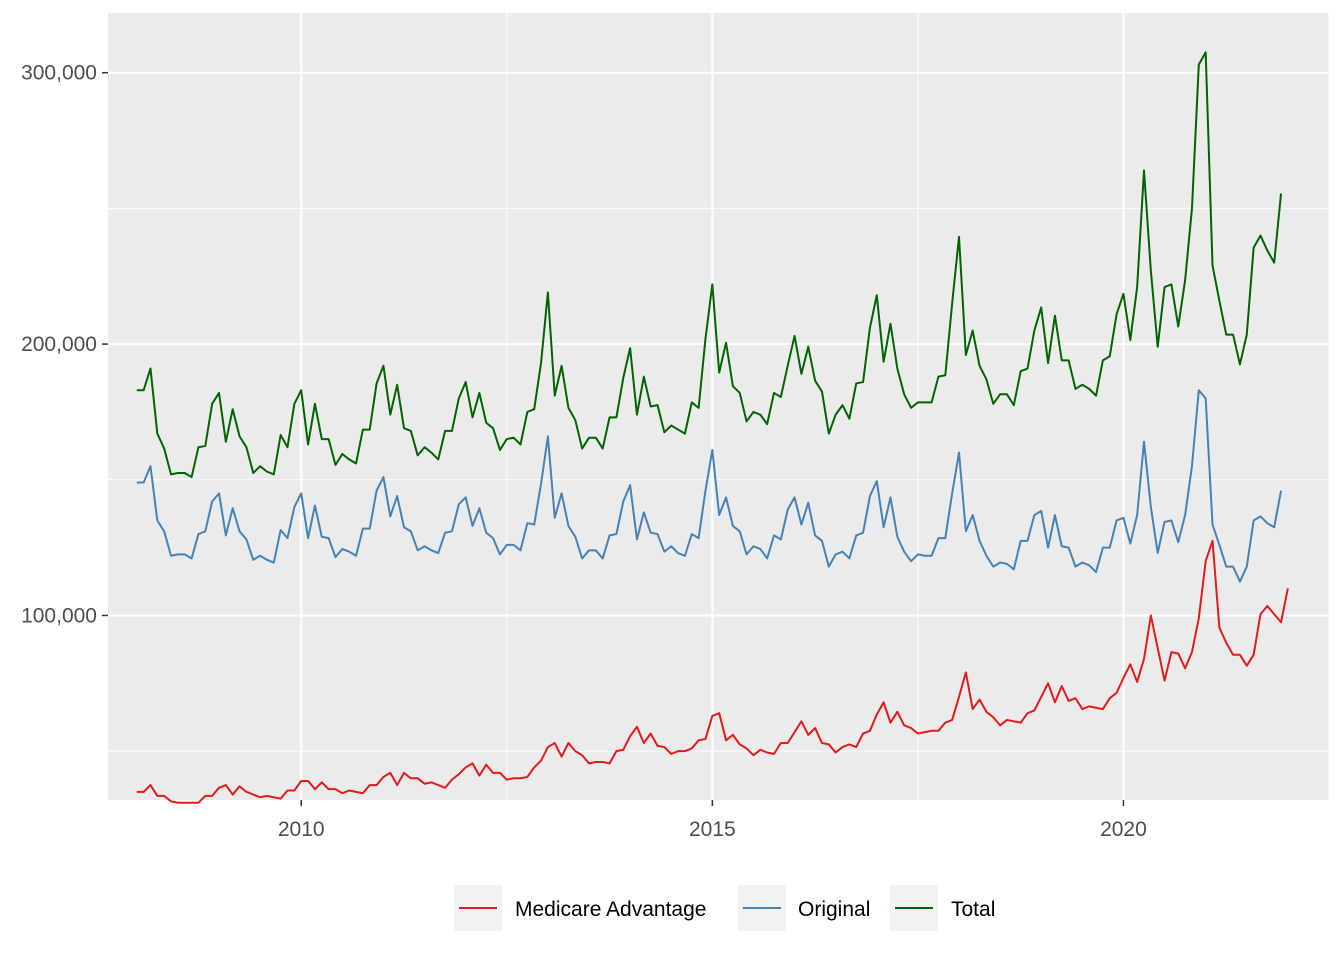  I want to click on y-axis: 100,000 200,000 300,000, so click(64, 344).